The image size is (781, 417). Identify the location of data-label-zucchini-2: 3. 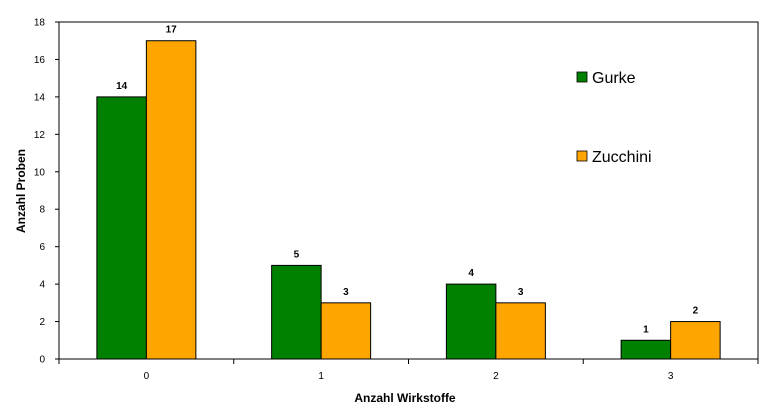
(521, 292).